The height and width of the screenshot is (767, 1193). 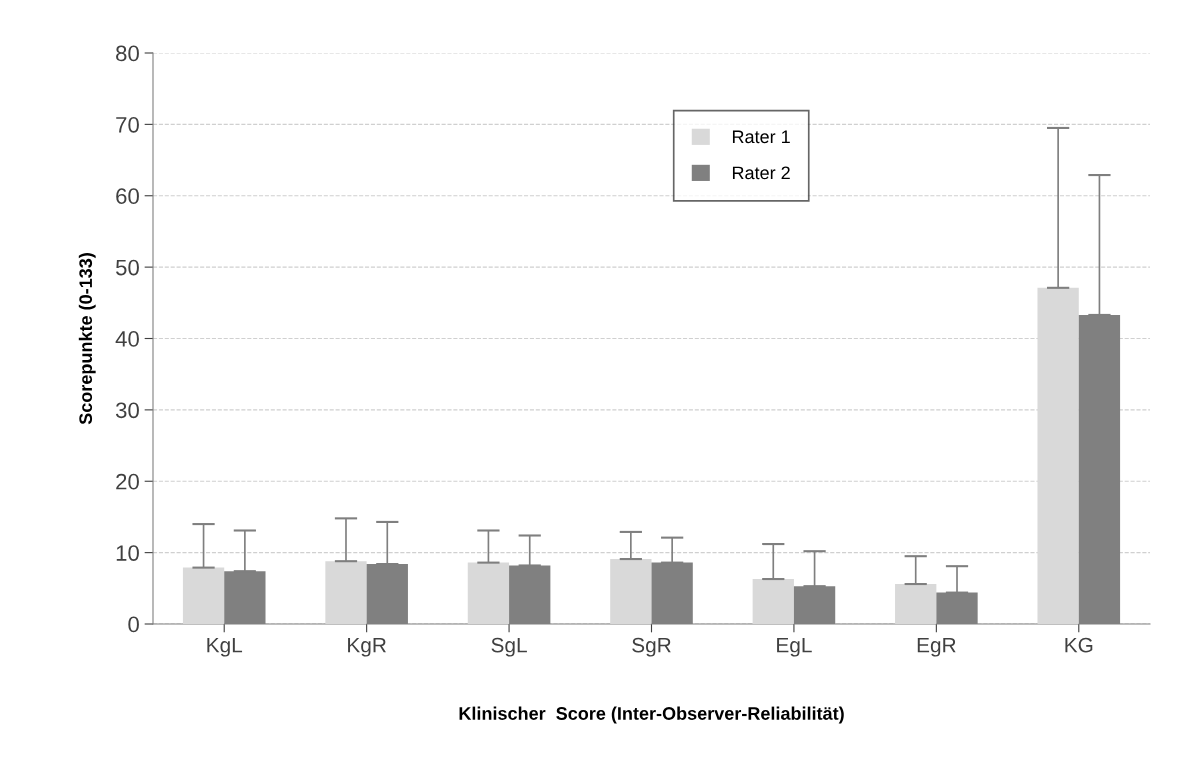 What do you see at coordinates (133, 624) in the screenshot?
I see `y-tick-label: 0` at bounding box center [133, 624].